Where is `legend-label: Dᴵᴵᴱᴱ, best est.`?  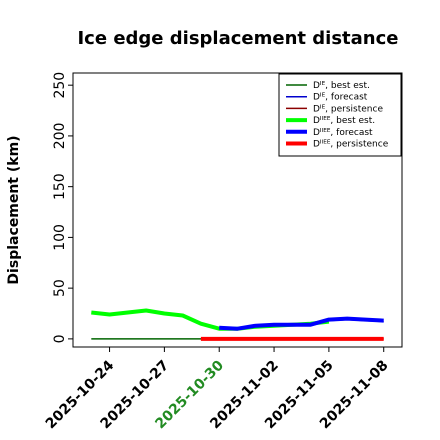
legend-label: Dᴵᴵᴱᴱ, best est. is located at coordinates (344, 121).